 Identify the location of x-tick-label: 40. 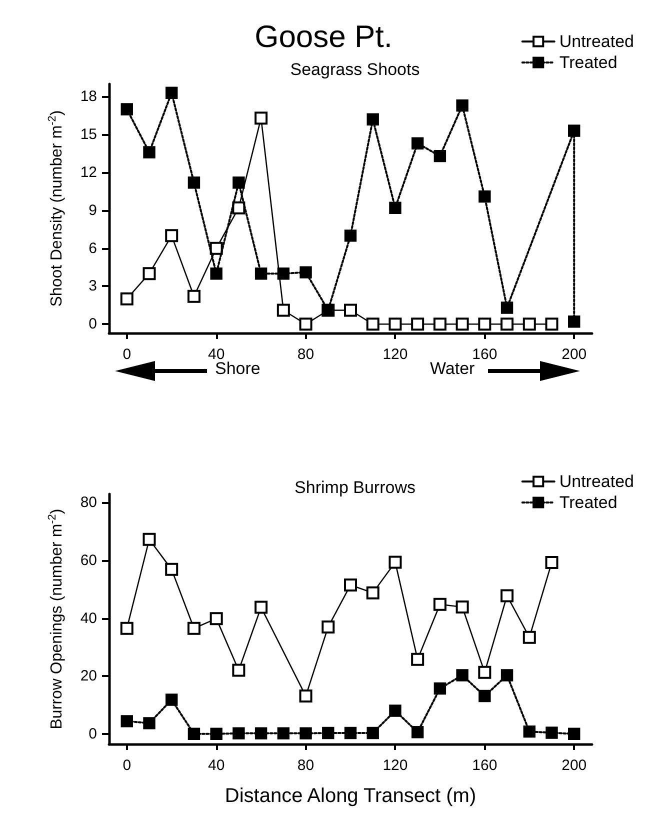
(216, 765).